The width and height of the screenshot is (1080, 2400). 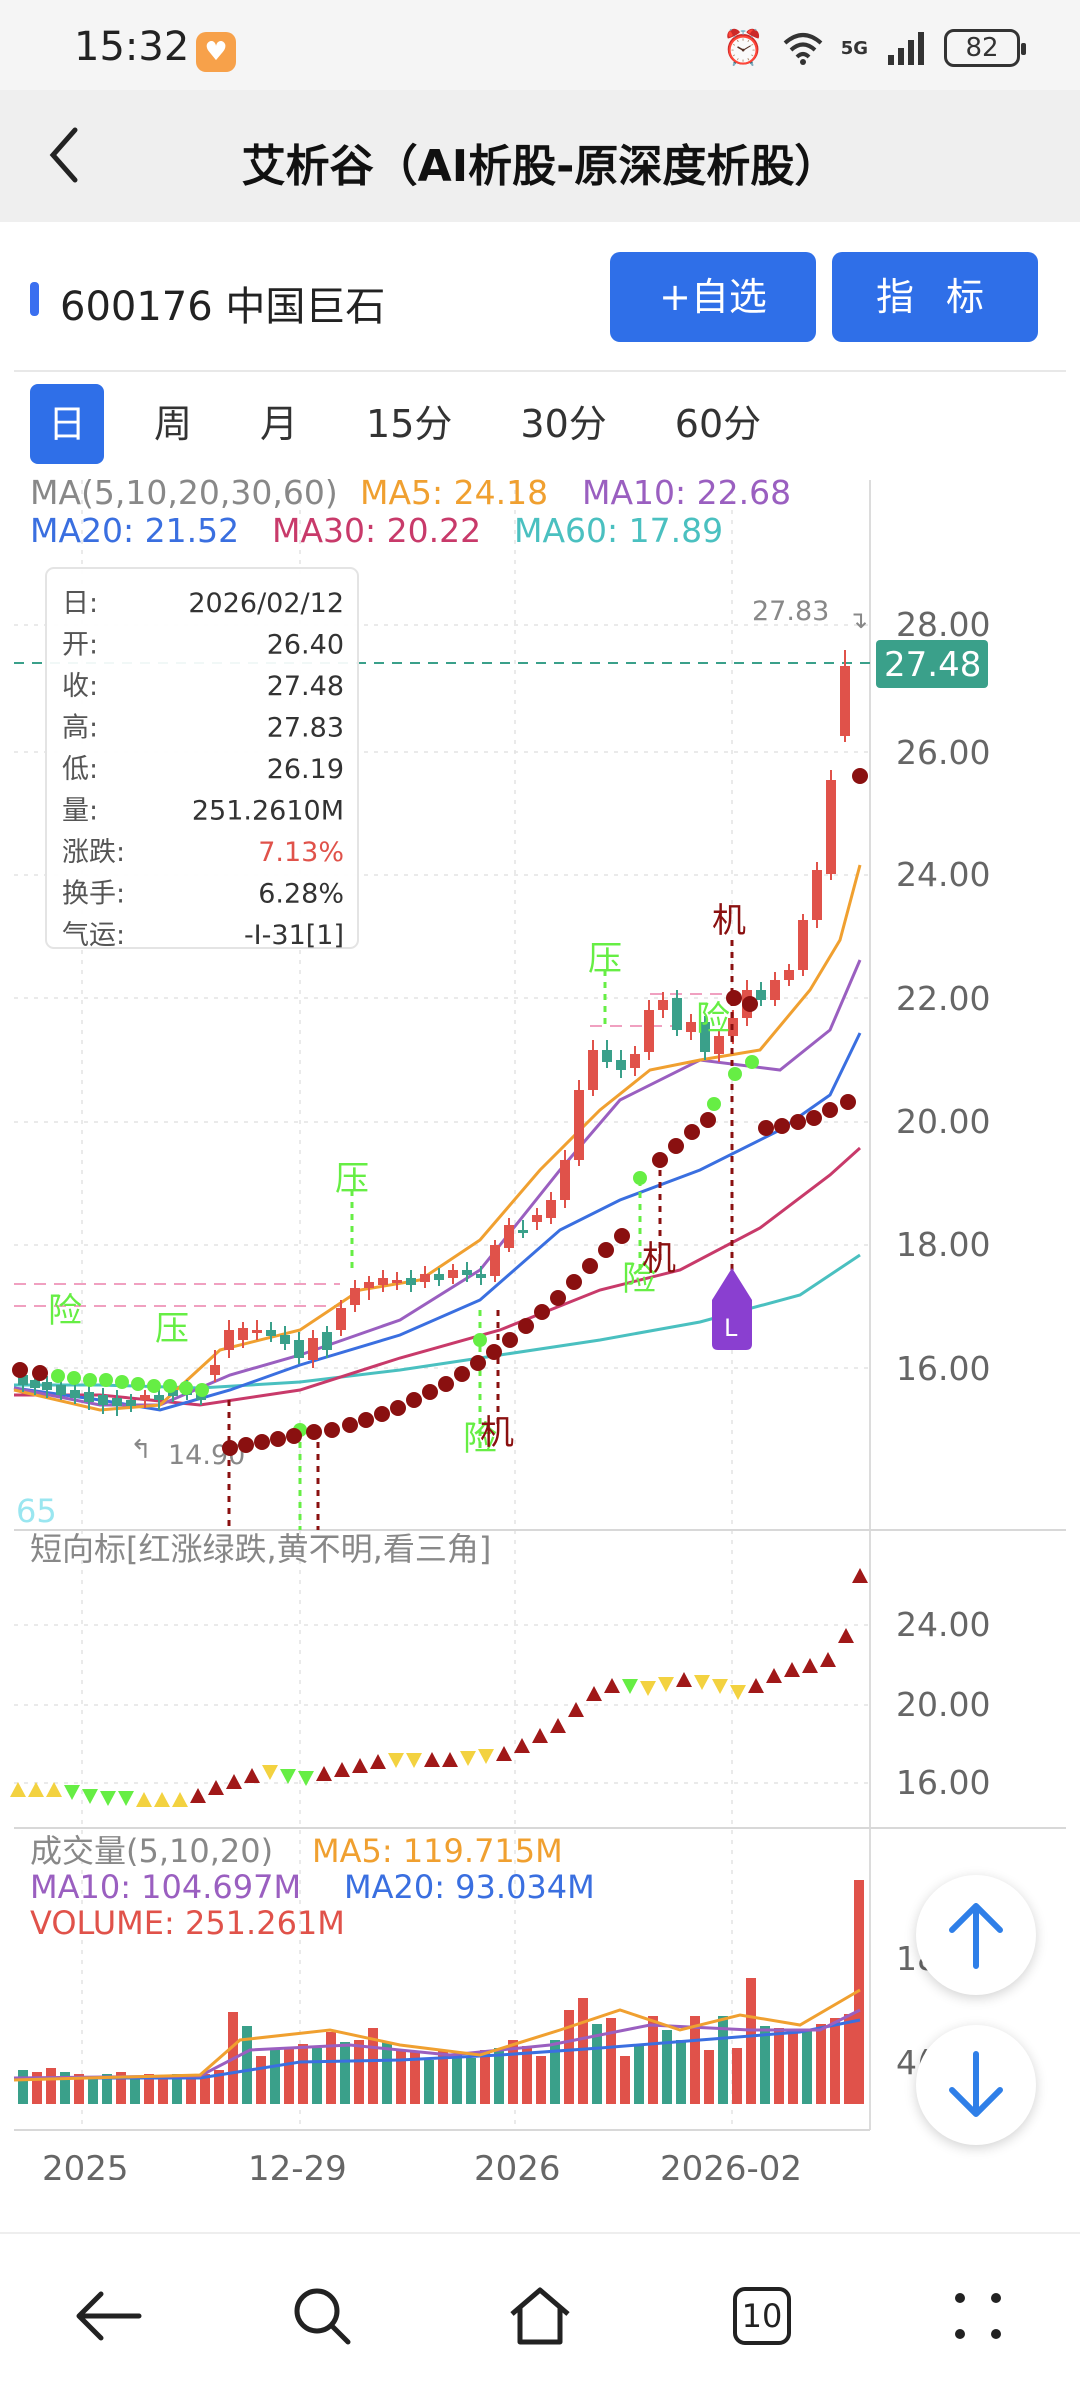 What do you see at coordinates (943, 1121) in the screenshot?
I see `price-axis-label: 20.00` at bounding box center [943, 1121].